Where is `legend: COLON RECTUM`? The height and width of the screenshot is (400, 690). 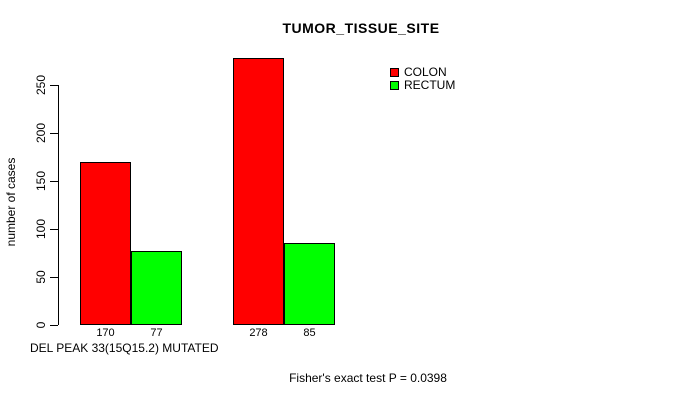
legend: COLON RECTUM is located at coordinates (422, 79).